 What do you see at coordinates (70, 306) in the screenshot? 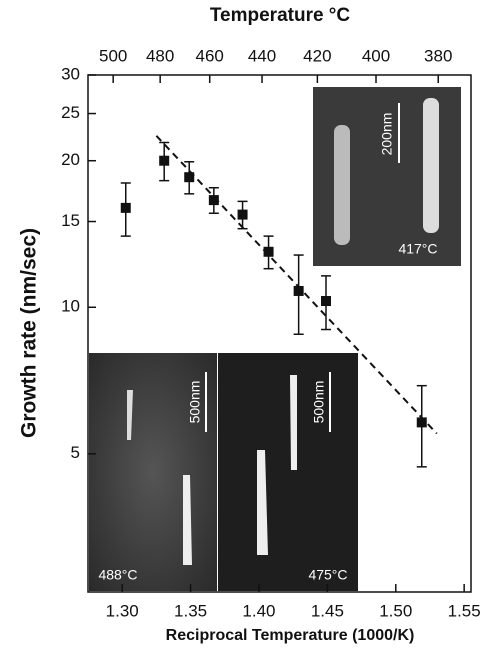
I see `y-tick-label: 10` at bounding box center [70, 306].